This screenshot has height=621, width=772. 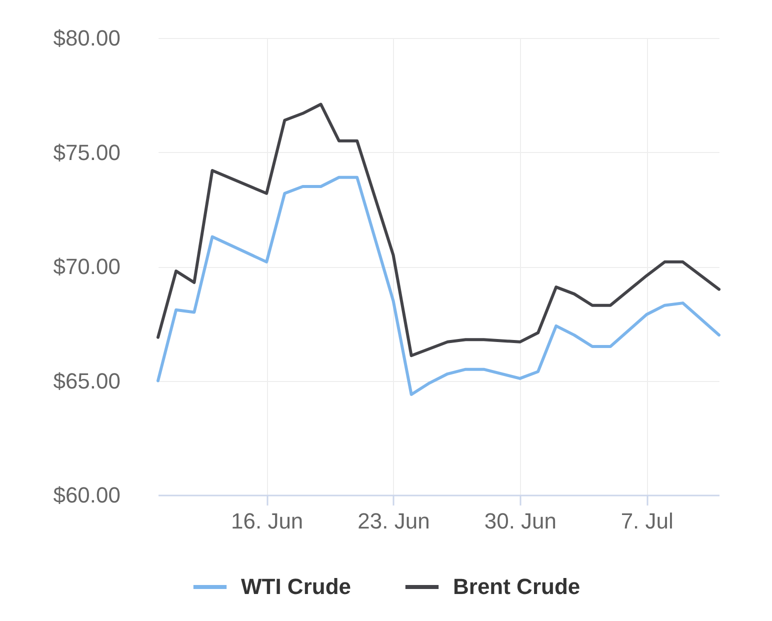 What do you see at coordinates (86, 266) in the screenshot?
I see `y-tick-label: $70.00` at bounding box center [86, 266].